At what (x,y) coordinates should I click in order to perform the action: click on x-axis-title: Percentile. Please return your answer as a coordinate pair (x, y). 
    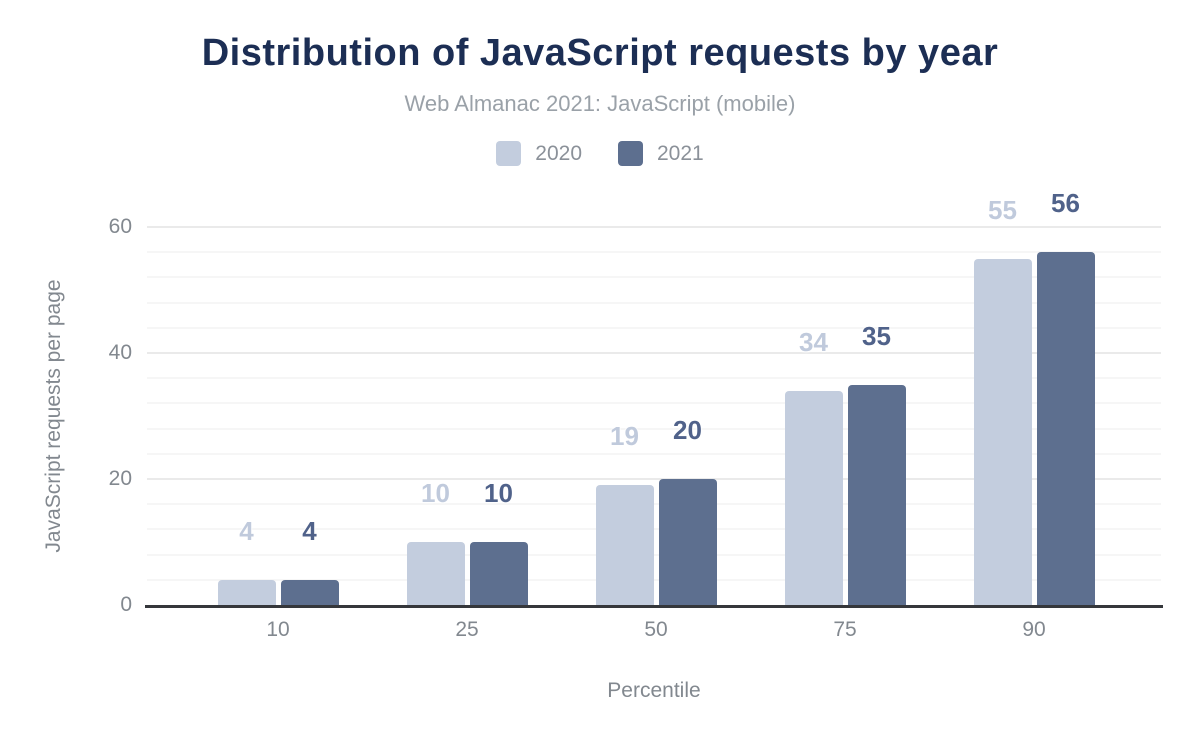
    Looking at the image, I should click on (654, 690).